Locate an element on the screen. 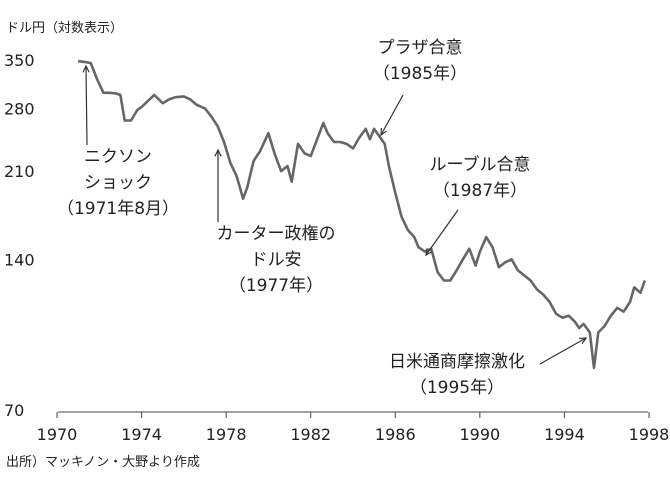 This screenshot has width=670, height=489. annotation-nixon-line: ニクソン is located at coordinates (118, 157).